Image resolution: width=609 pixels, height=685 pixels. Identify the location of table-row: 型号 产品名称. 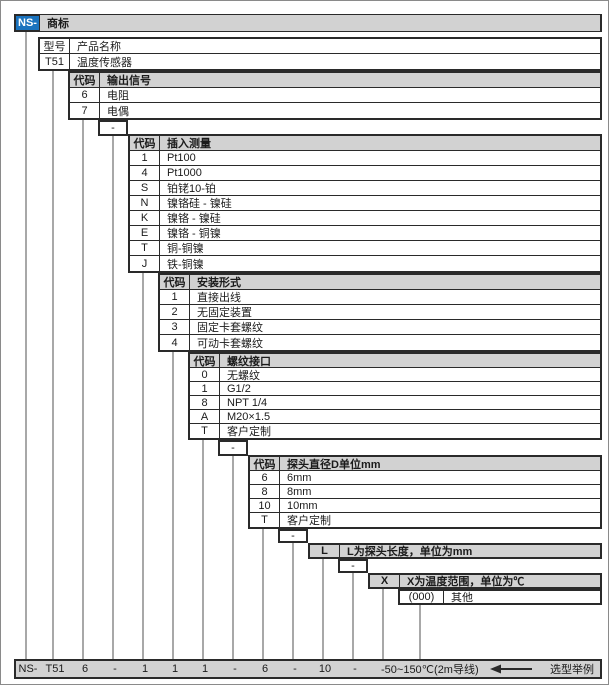
(320, 46).